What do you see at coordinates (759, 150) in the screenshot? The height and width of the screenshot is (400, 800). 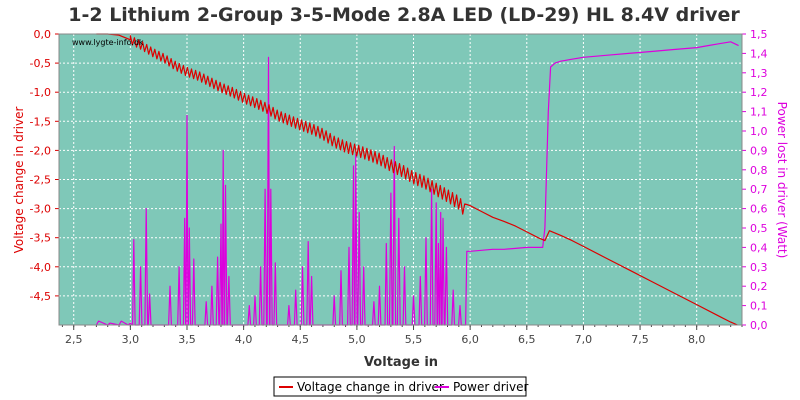 I see `y2-tick-label: 0,9` at bounding box center [759, 150].